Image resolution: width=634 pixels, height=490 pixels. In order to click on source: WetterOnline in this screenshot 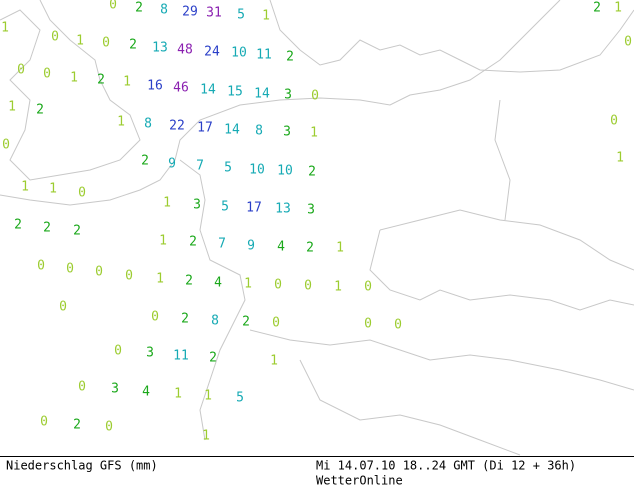, I will do `click(359, 481)`.